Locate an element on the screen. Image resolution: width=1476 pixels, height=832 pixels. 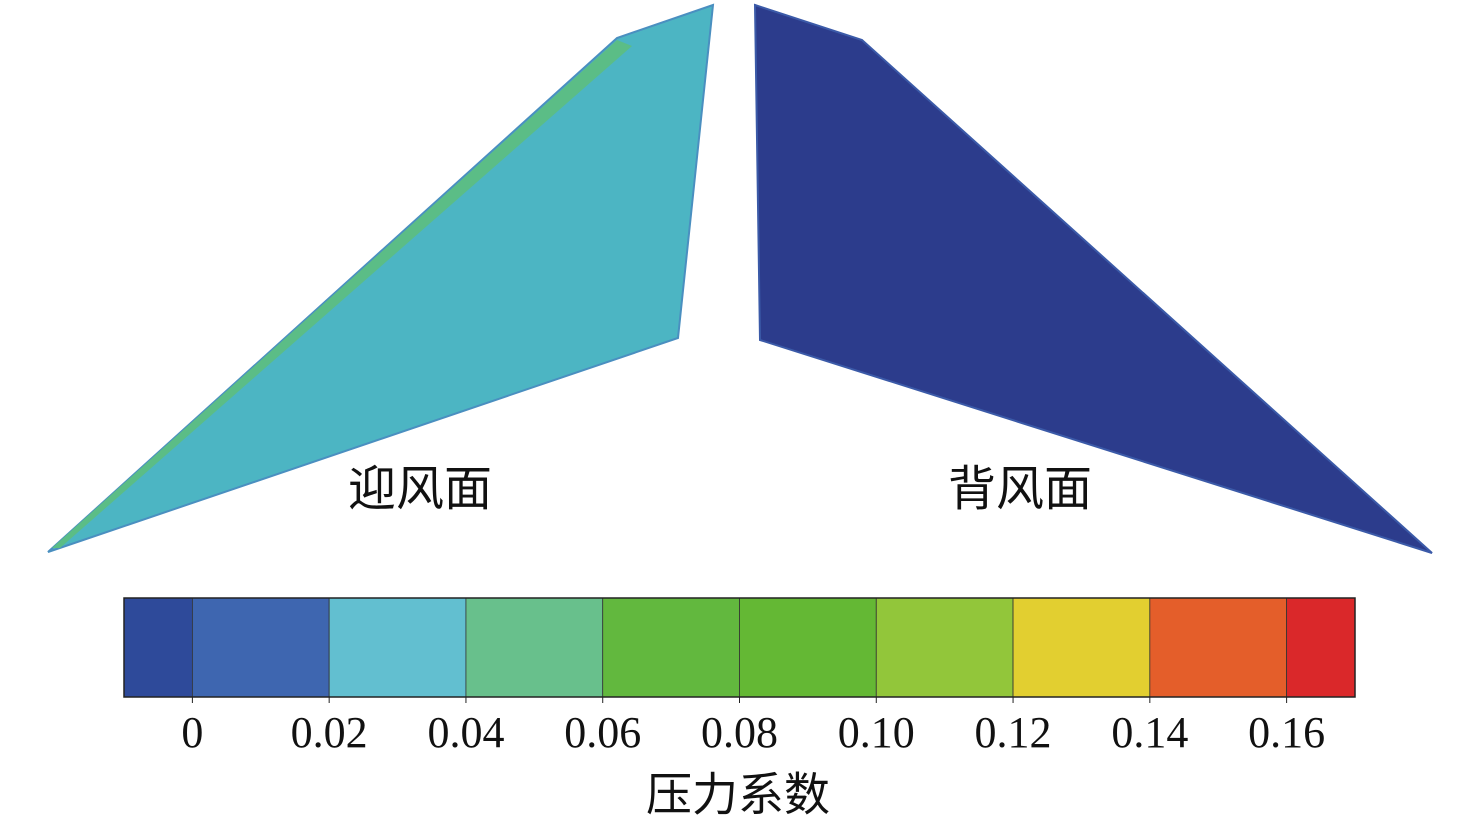
tick-label: 0.16 is located at coordinates (1286, 732).